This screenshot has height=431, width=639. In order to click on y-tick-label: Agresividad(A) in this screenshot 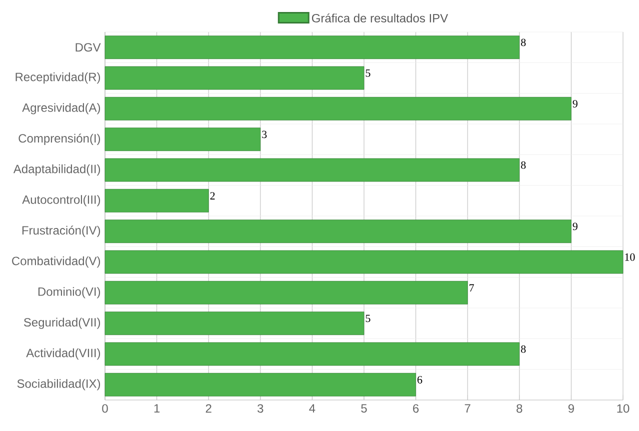, I will do `click(61, 108)`.